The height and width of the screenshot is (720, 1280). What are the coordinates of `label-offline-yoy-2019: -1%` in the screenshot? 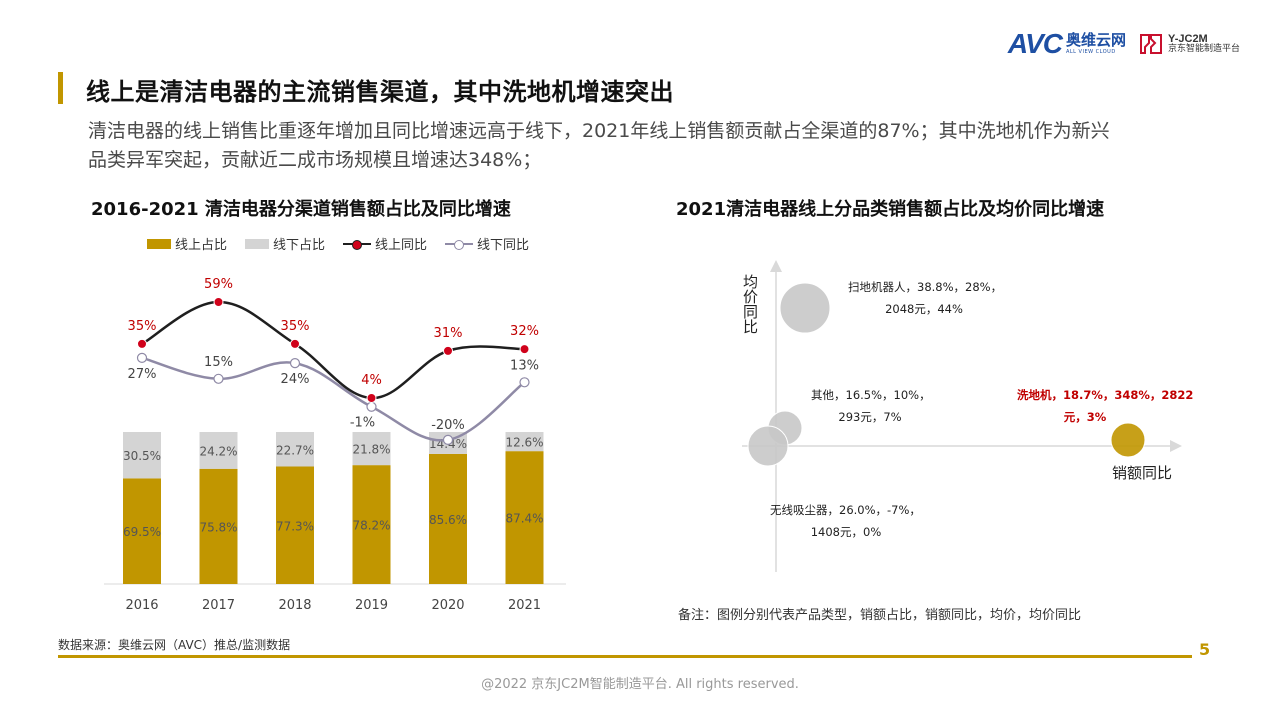 It's located at (362, 423).